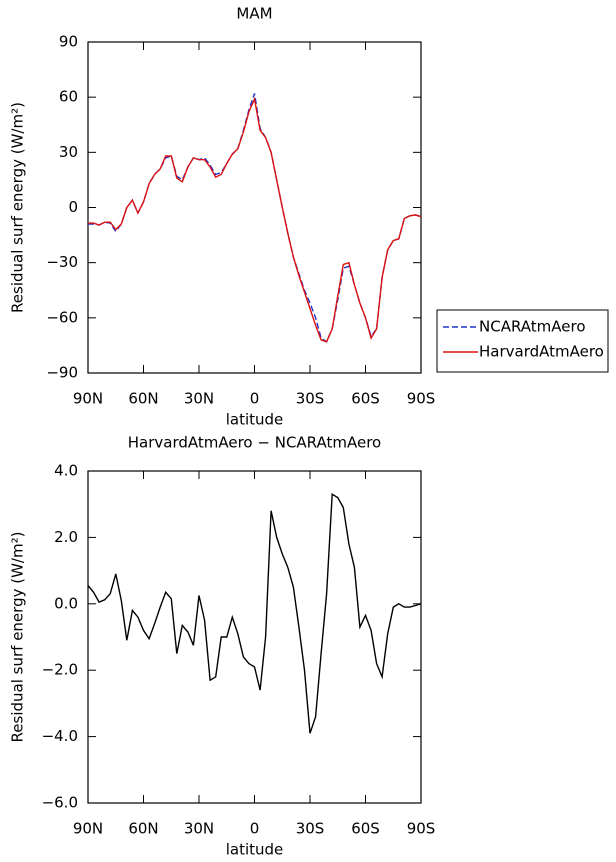  I want to click on y-tick-label: −6.0, so click(60, 803).